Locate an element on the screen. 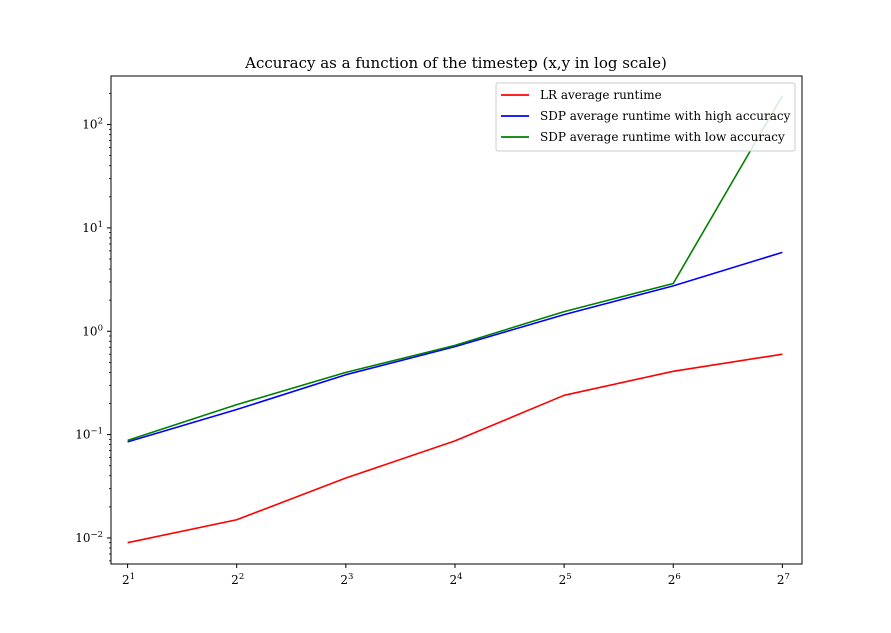 The image size is (891, 633). y-tick-label-exponent: −2 is located at coordinates (96, 535).